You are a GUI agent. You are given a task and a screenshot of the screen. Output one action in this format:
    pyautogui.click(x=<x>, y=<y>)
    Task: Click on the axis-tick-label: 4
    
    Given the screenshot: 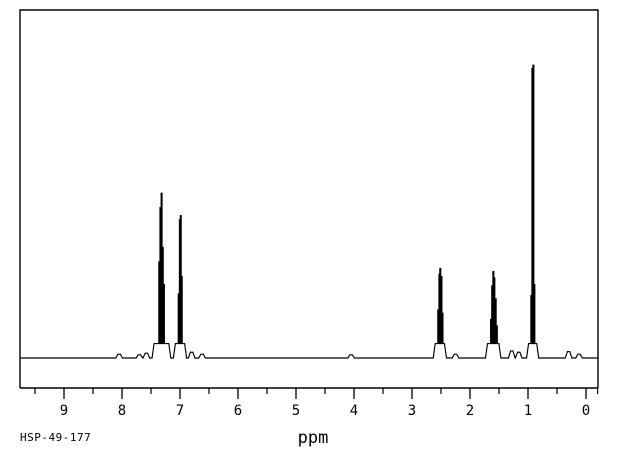 What is the action you would take?
    pyautogui.click(x=354, y=411)
    